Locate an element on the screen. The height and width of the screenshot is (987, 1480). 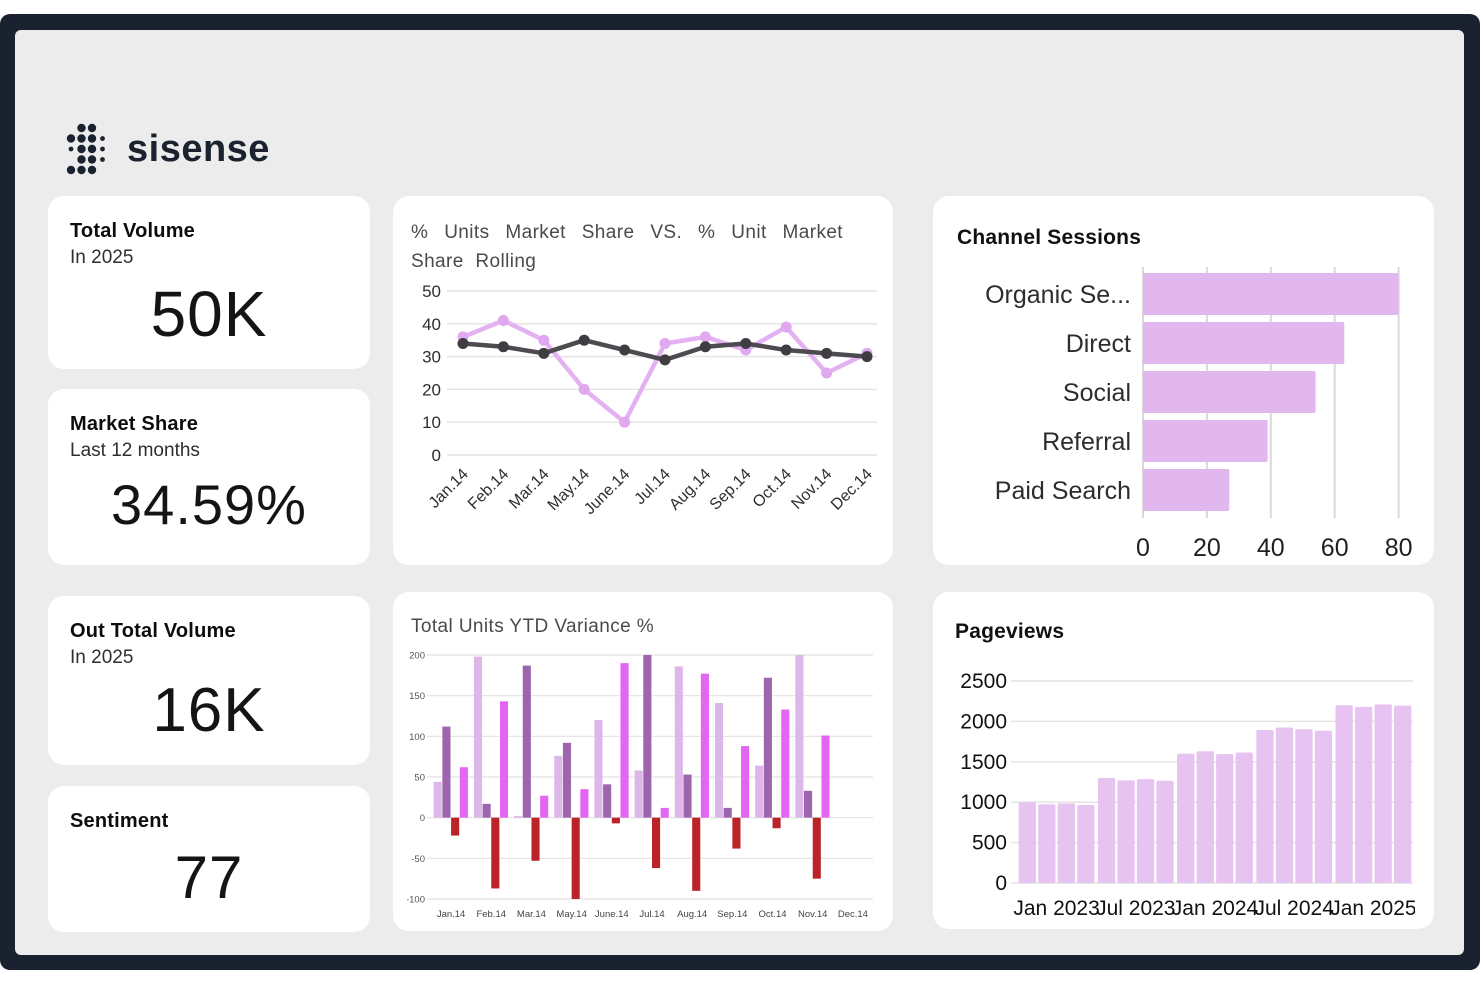
kpi-card-out-total-volume: Out Total Volume In 2025 16K is located at coordinates (209, 680).